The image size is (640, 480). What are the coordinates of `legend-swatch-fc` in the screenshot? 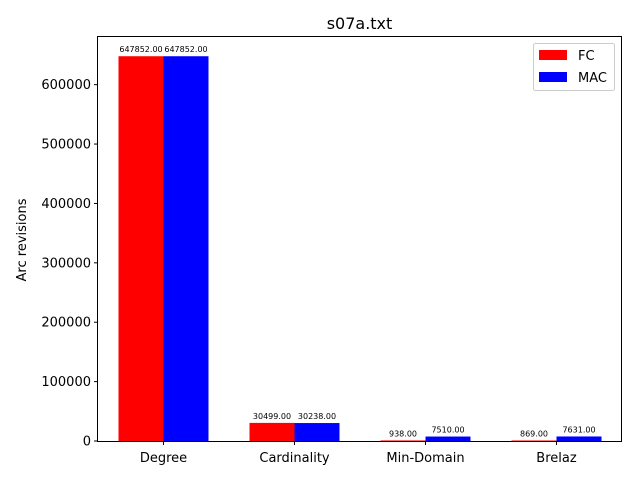 It's located at (553, 55).